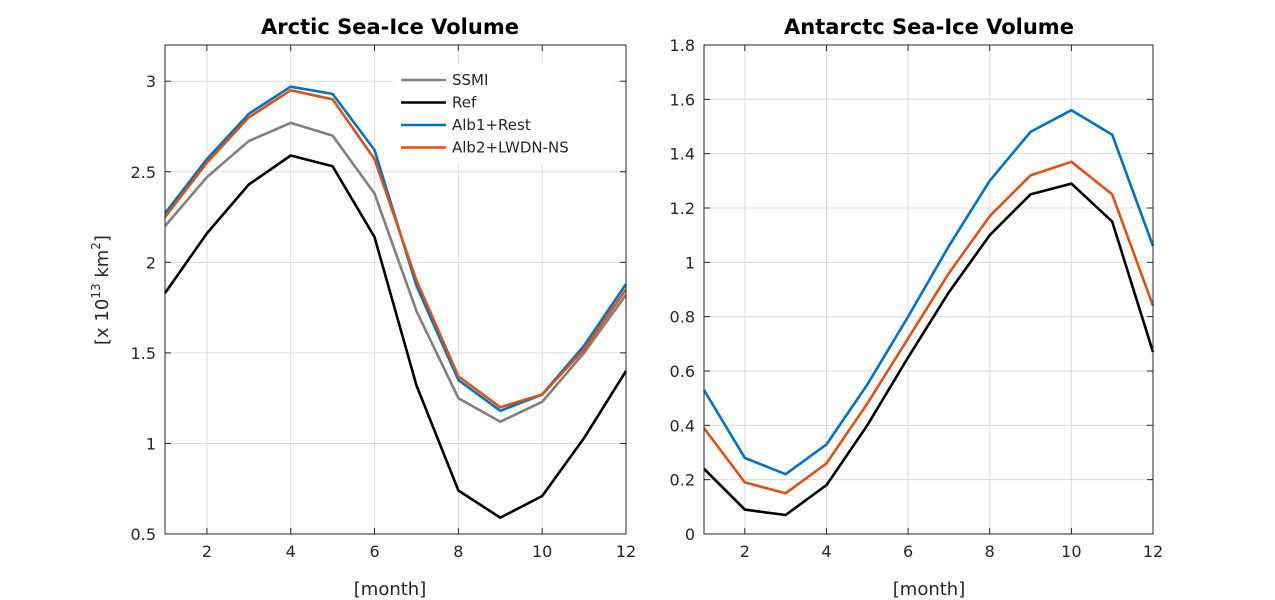 The width and height of the screenshot is (1275, 600). What do you see at coordinates (929, 27) in the screenshot?
I see `antarctic-title: Antarctc Sea-Ice Volume` at bounding box center [929, 27].